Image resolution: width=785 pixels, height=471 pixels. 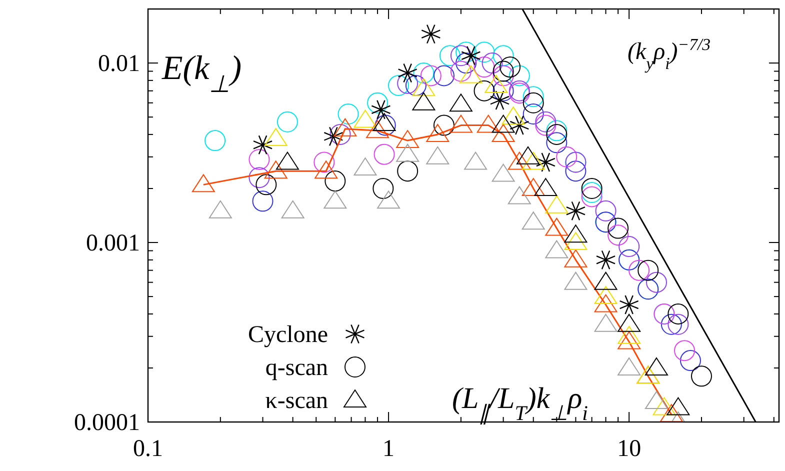 I want to click on y-tick-label: 0.0001, so click(x=107, y=423).